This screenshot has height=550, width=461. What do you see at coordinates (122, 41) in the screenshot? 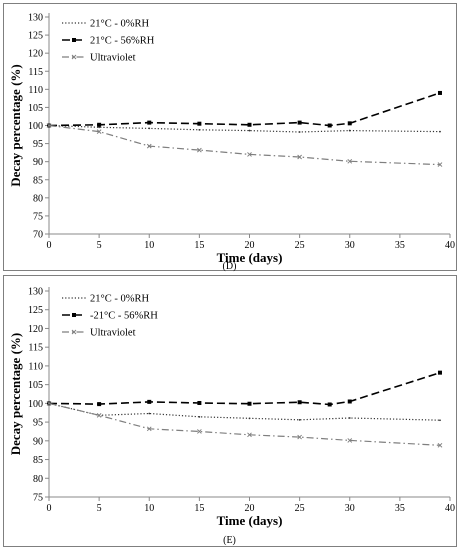
I see `legend-label: 21°C - 56%RH` at bounding box center [122, 41].